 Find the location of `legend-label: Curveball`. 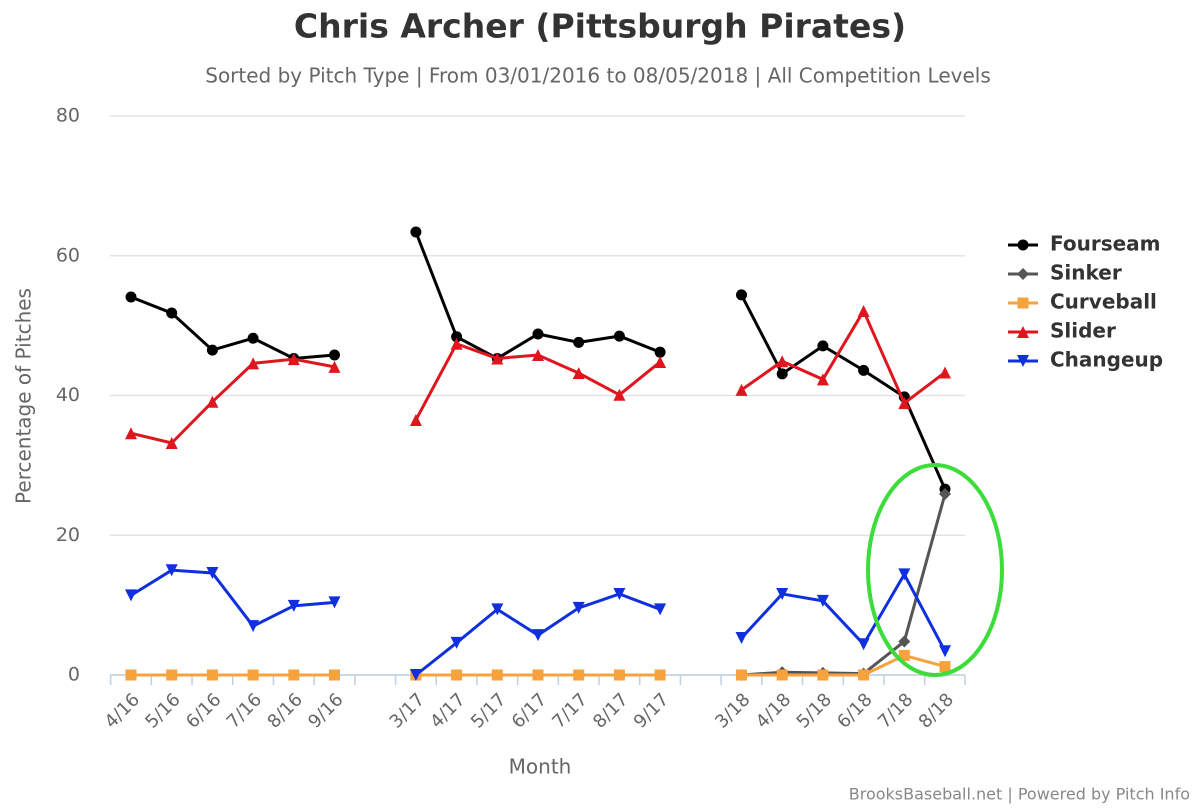

legend-label: Curveball is located at coordinates (1103, 302).